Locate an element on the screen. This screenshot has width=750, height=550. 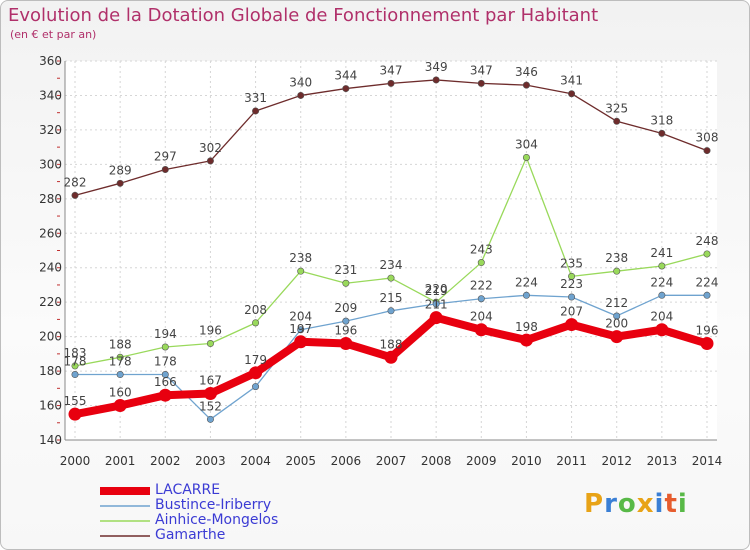
y-tick-label: 220 is located at coordinates (50, 302).